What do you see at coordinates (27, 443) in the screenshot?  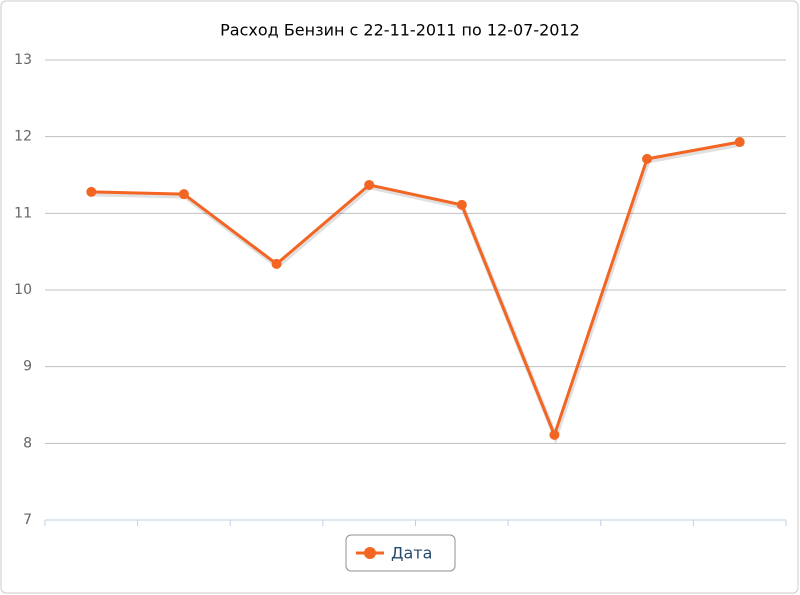 I see `y-tick-label: 8` at bounding box center [27, 443].